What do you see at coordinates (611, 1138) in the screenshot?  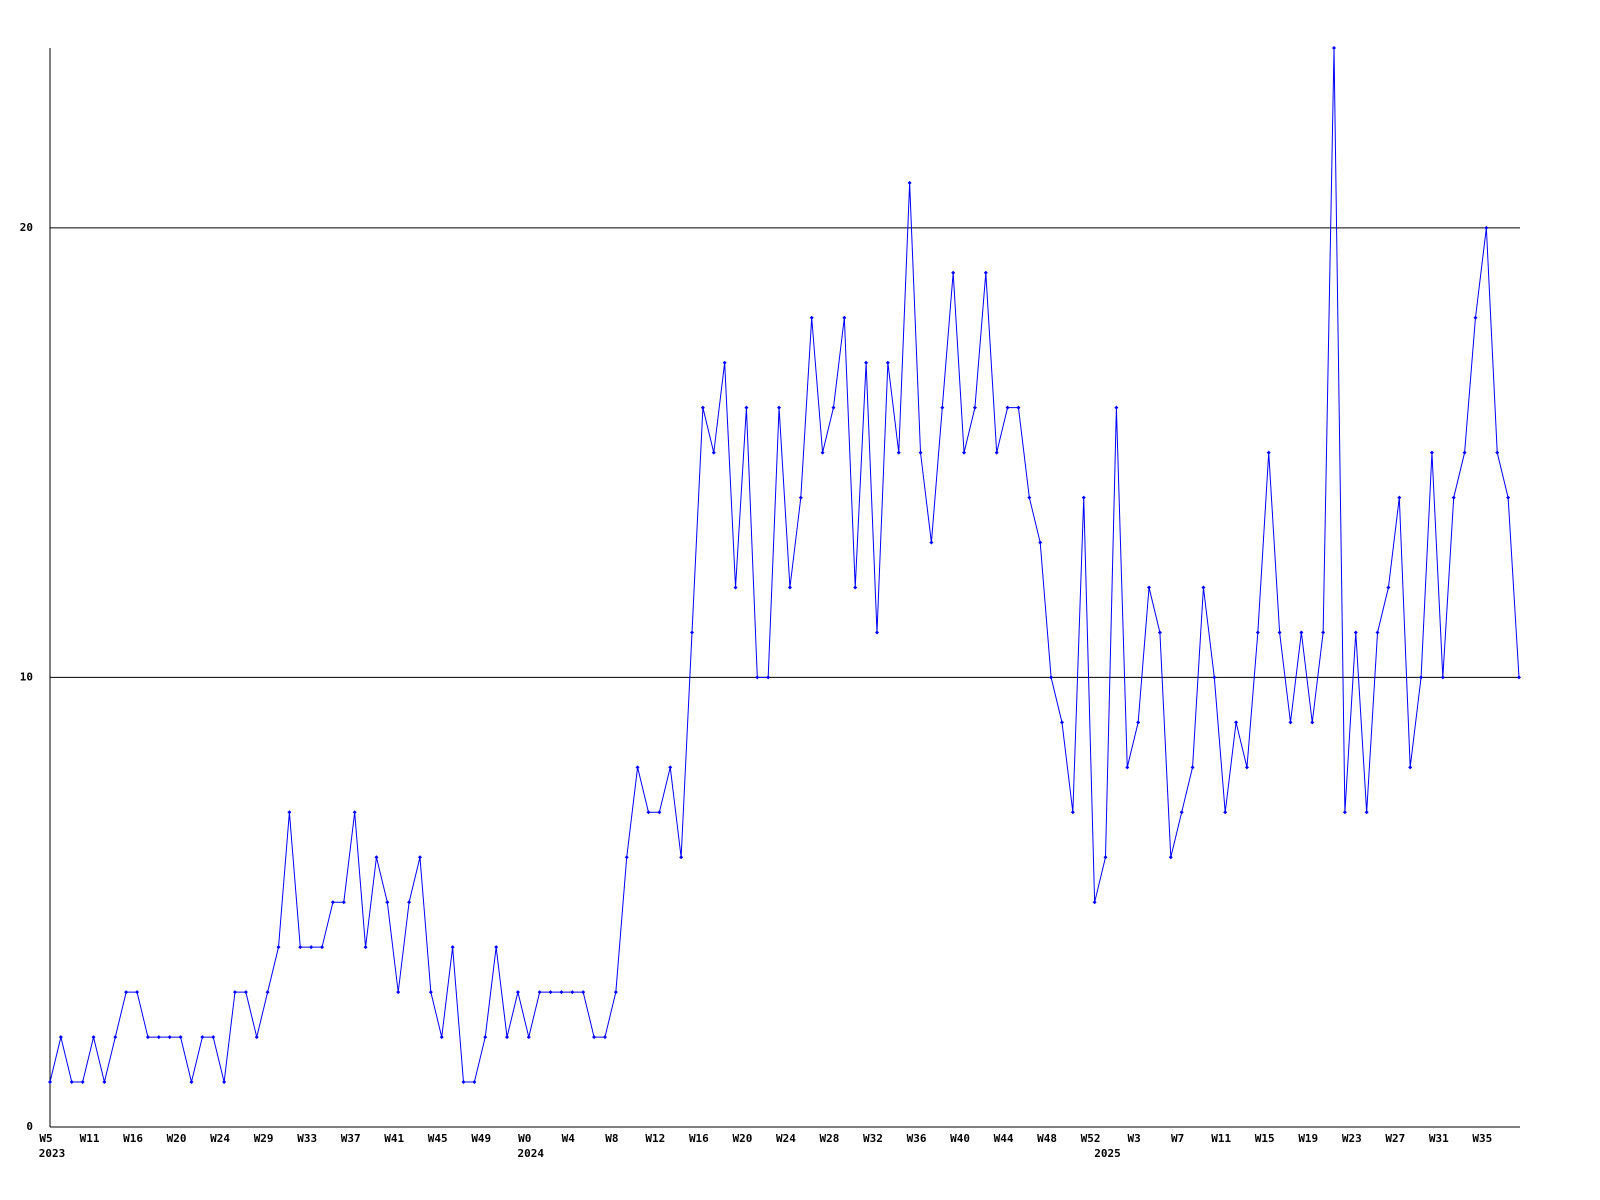 I see `x-tick-label: W8` at bounding box center [611, 1138].